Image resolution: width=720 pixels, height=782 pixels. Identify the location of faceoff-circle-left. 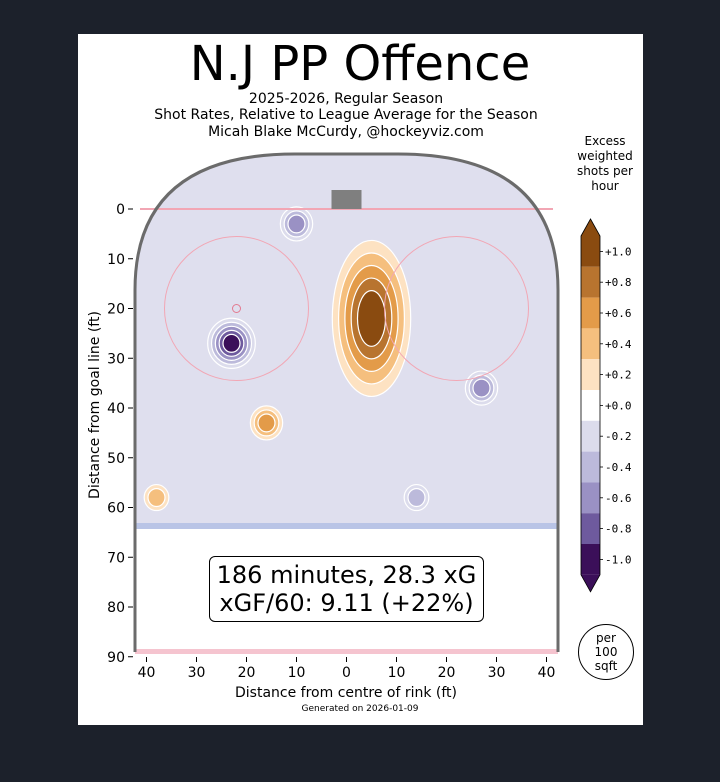
(236, 308).